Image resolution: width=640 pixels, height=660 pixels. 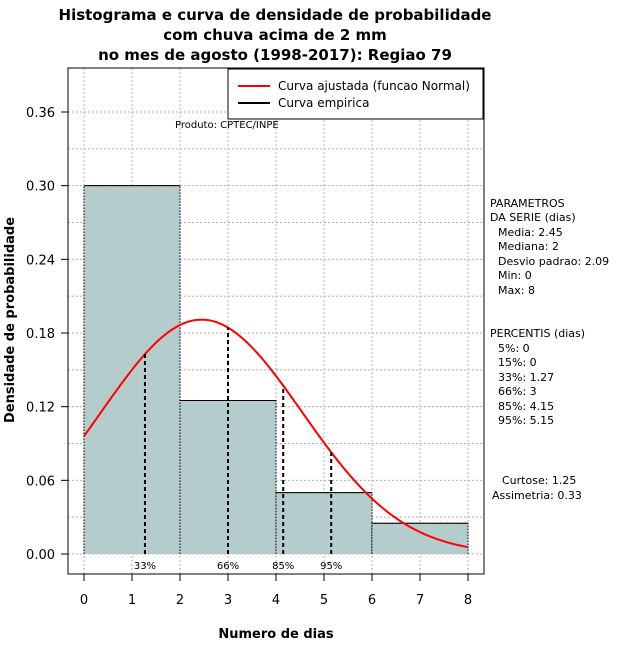 What do you see at coordinates (526, 377) in the screenshot?
I see `percentile-item: 33%: 1.27` at bounding box center [526, 377].